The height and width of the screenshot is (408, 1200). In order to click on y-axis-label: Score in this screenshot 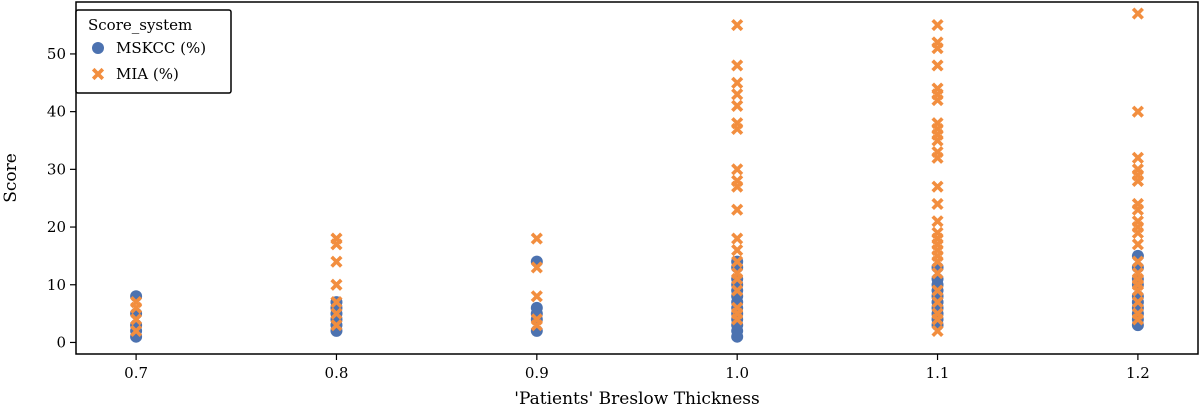, I will do `click(11, 178)`.